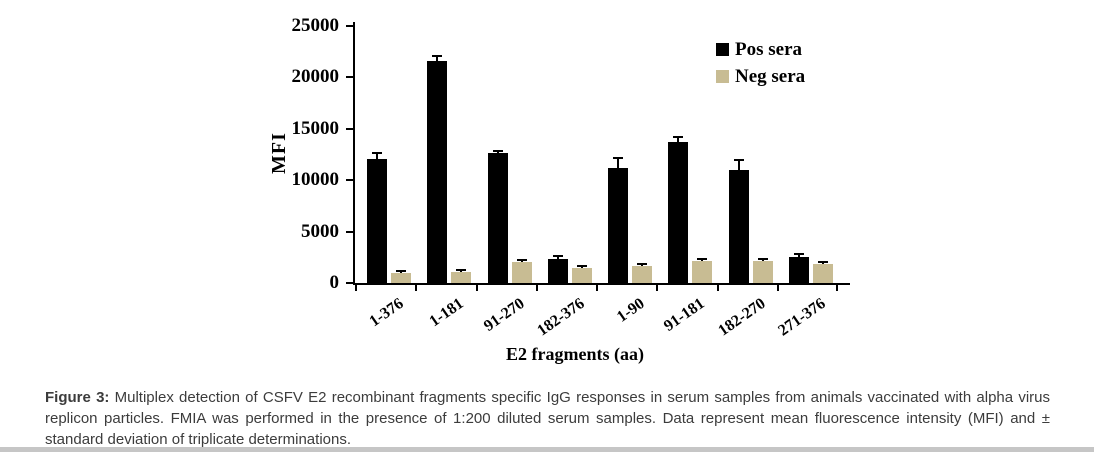 This screenshot has height=456, width=1094. I want to click on y-axis-tick-label: 25000, so click(315, 25).